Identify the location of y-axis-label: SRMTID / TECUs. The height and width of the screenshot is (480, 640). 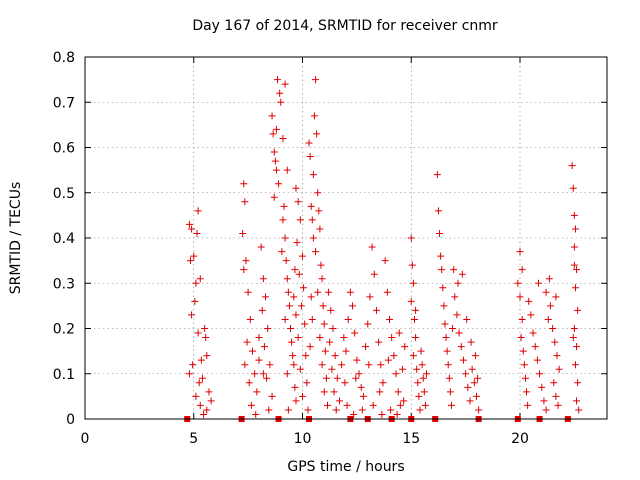
(16, 238).